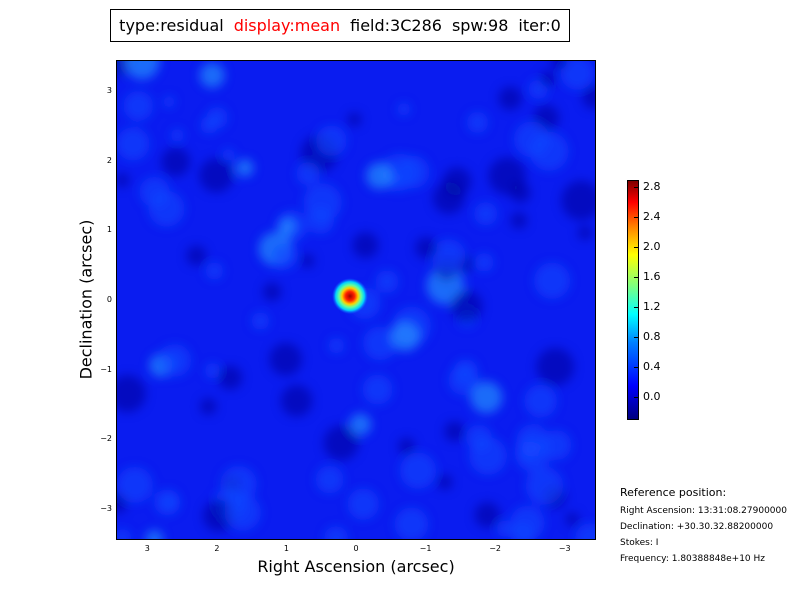  I want to click on y-tick-label: 2, so click(109, 160).